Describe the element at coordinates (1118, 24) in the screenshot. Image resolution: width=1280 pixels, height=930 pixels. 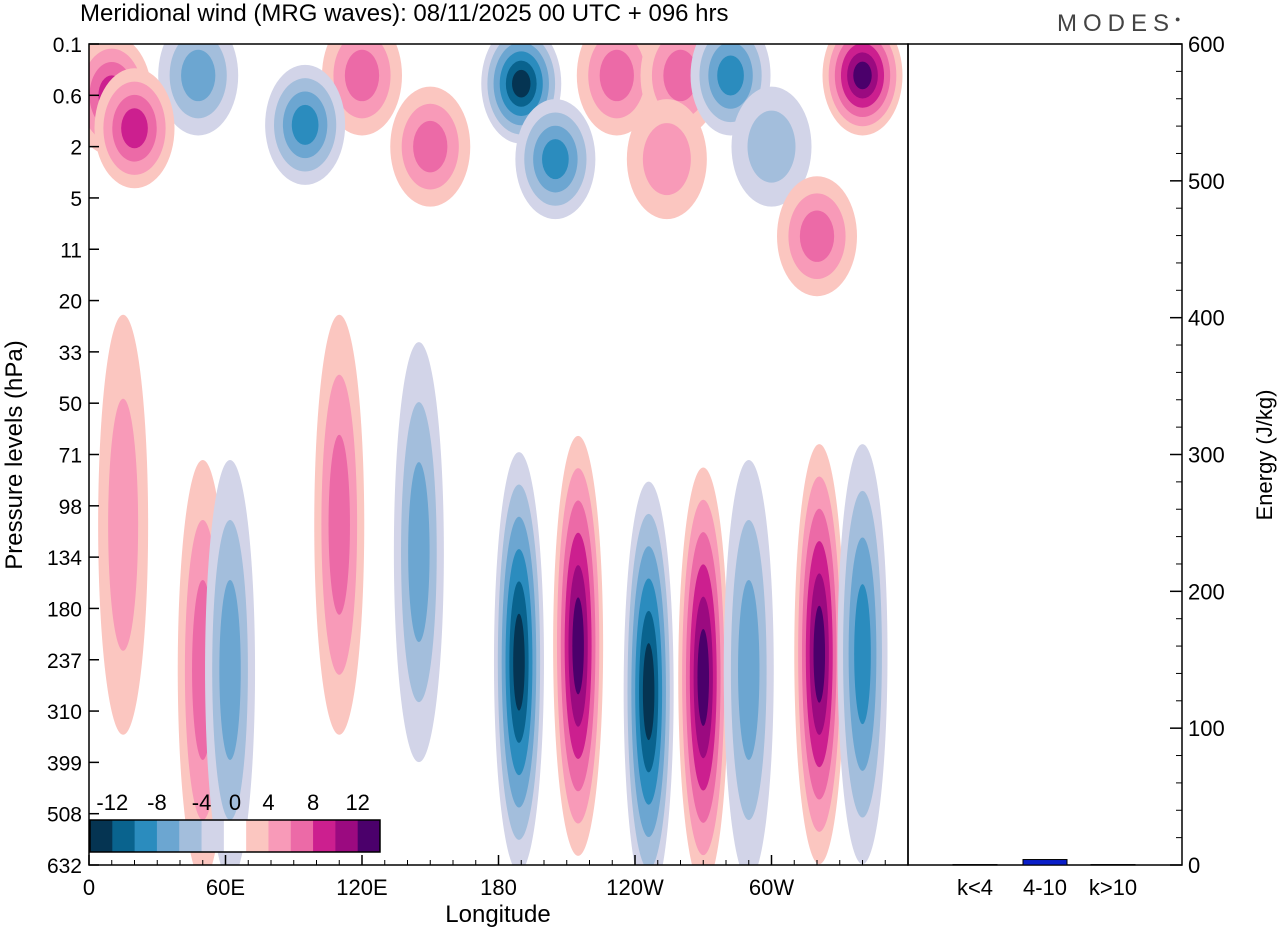
I see `modes-logo: MODES●` at that location.